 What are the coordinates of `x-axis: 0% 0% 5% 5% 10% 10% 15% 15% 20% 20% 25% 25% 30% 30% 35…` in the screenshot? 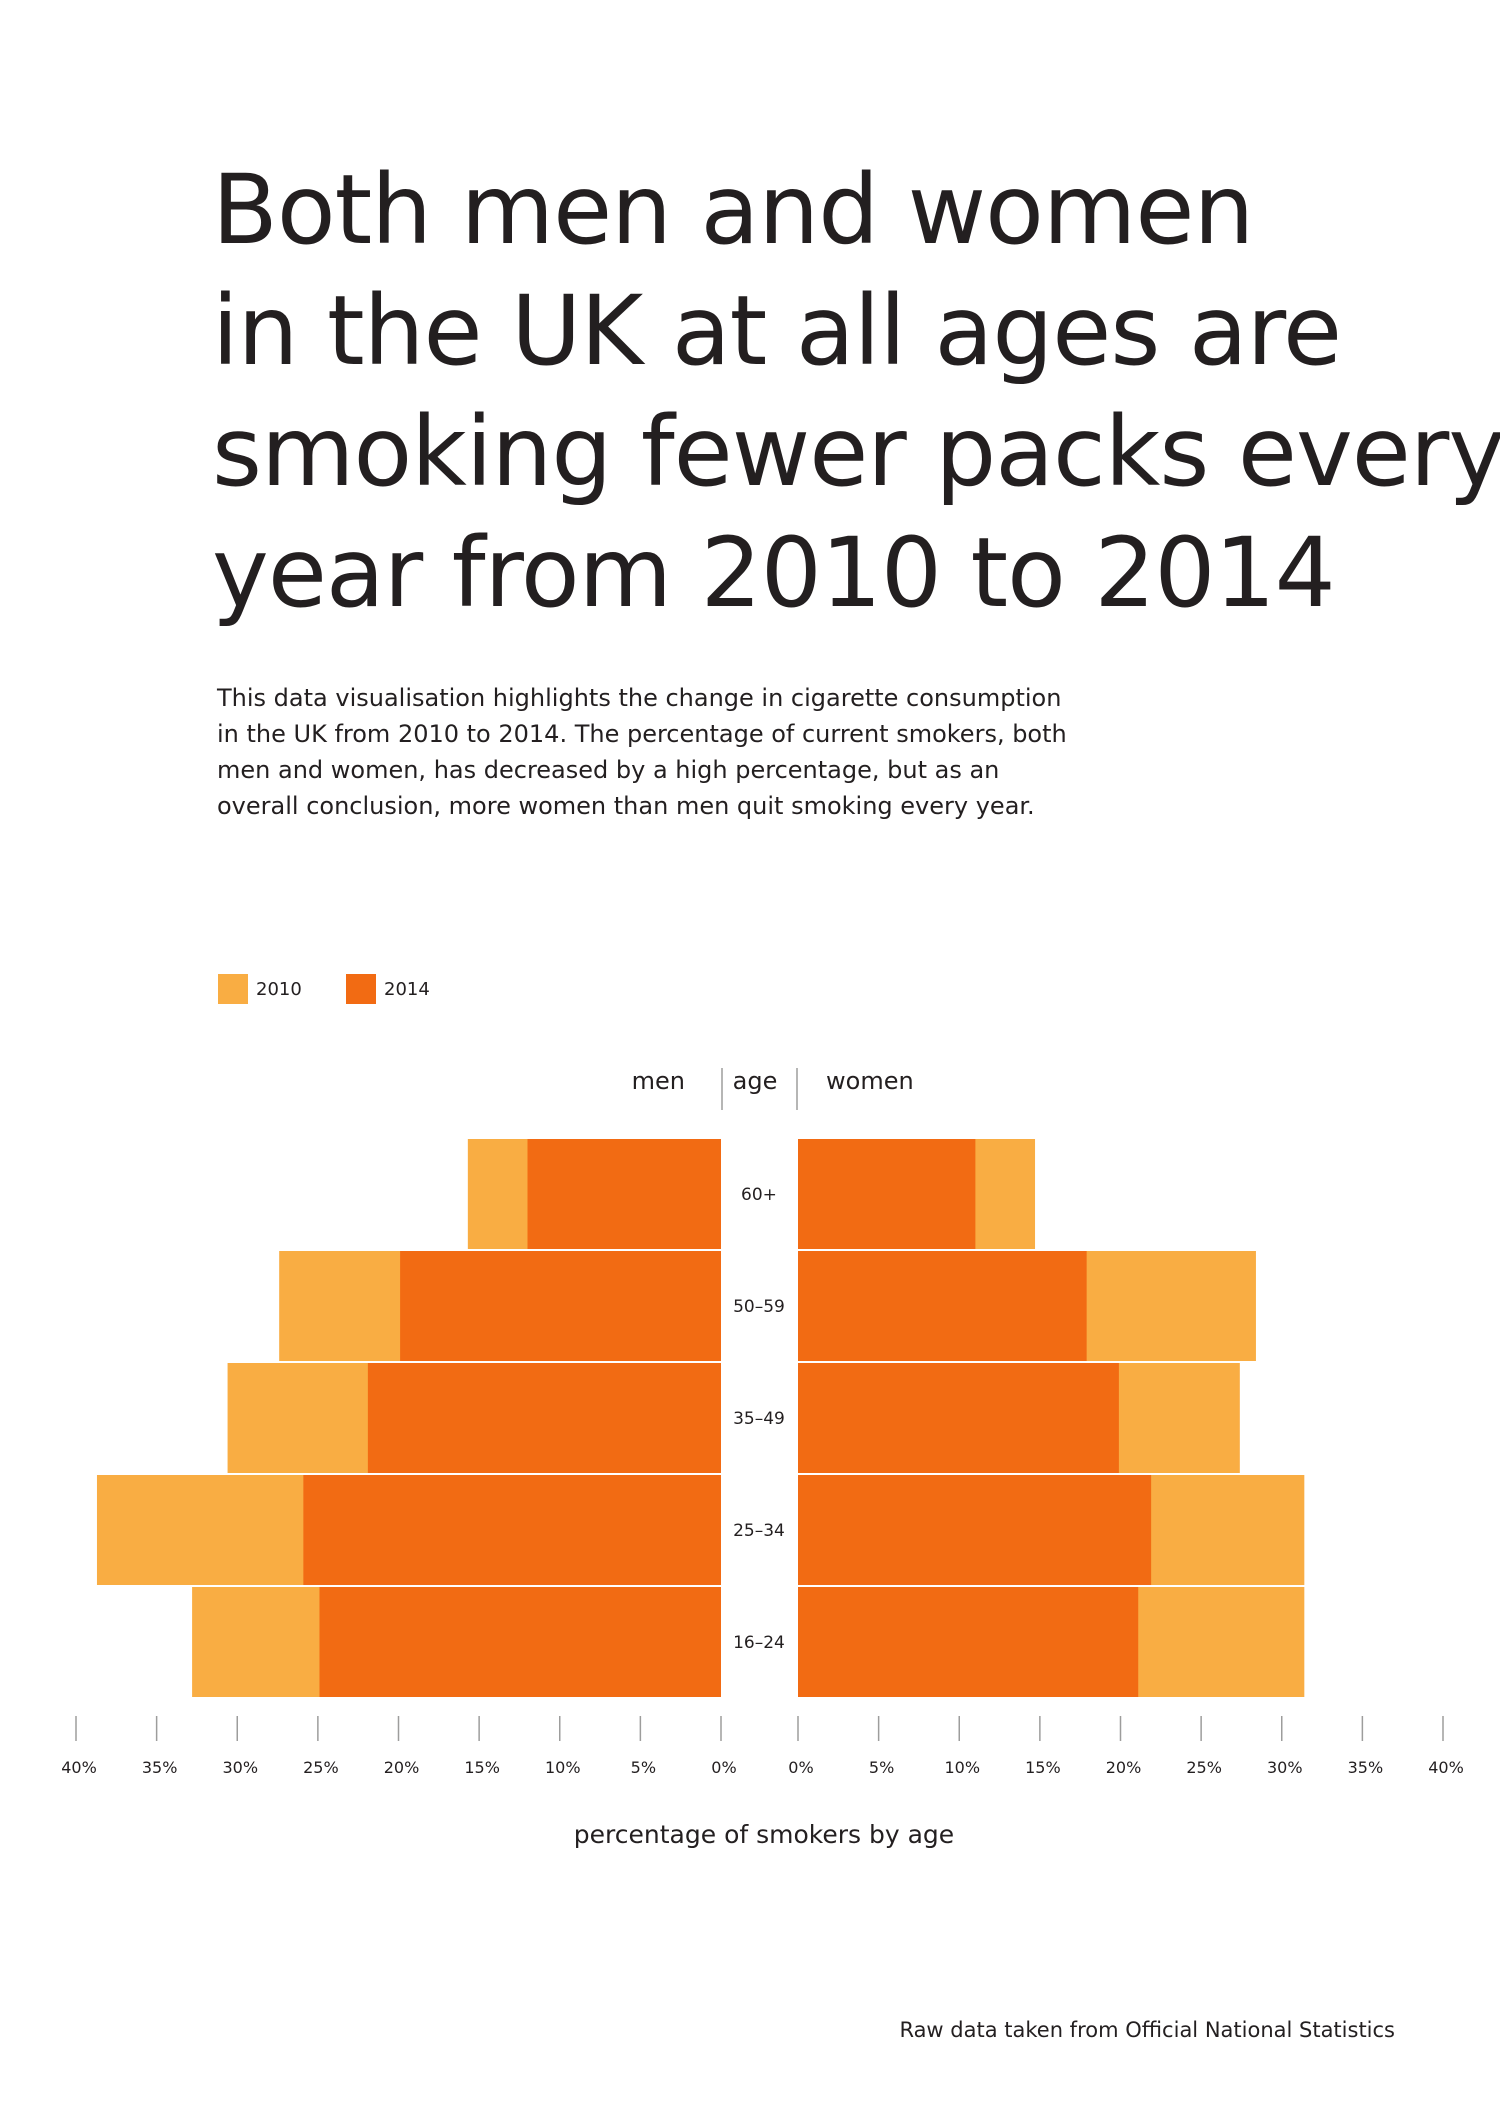 It's located at (762, 1746).